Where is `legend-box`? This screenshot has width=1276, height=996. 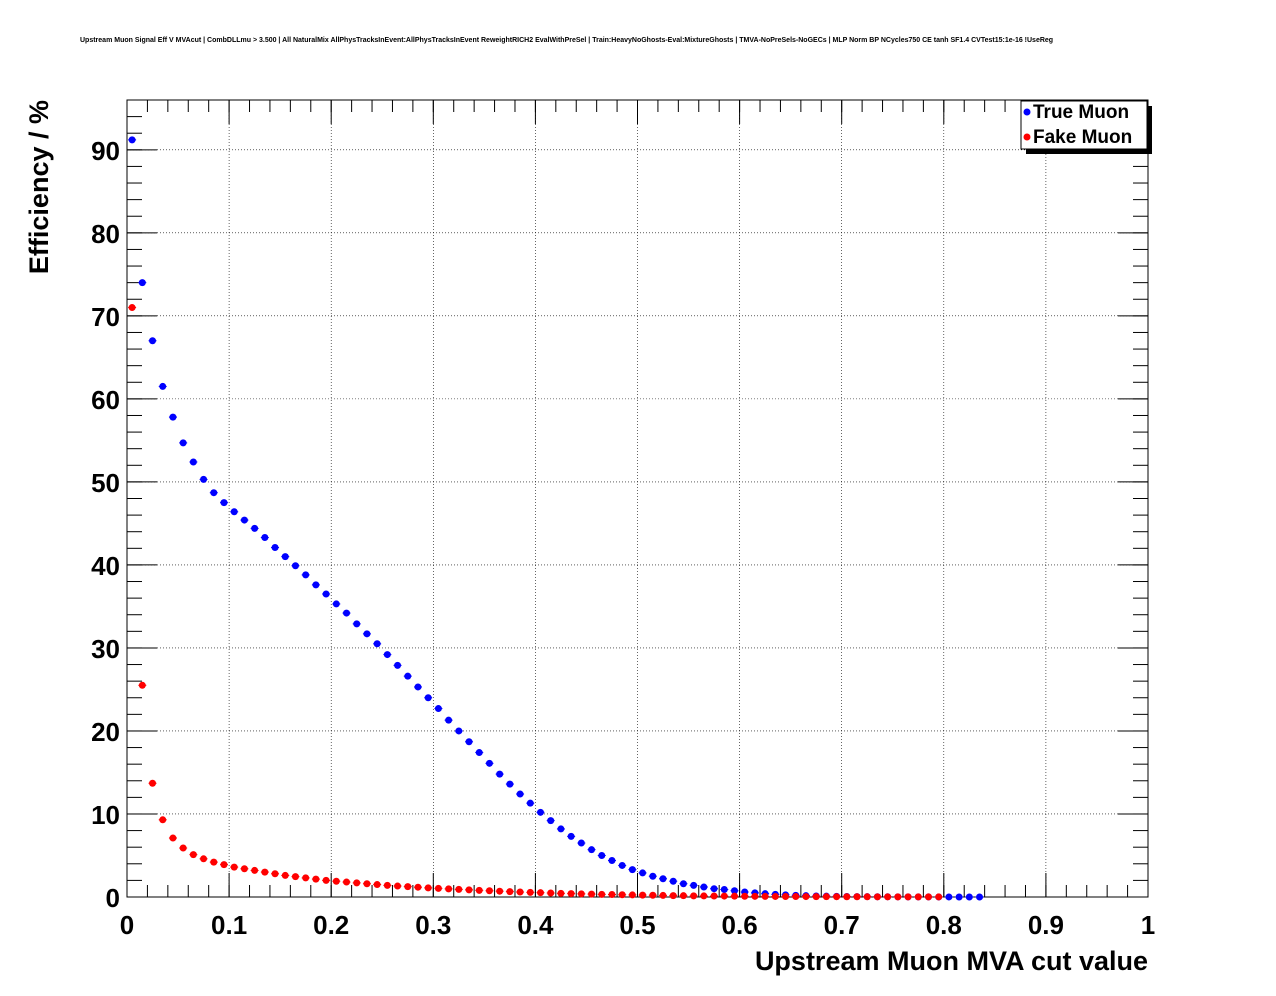 legend-box is located at coordinates (1084, 125).